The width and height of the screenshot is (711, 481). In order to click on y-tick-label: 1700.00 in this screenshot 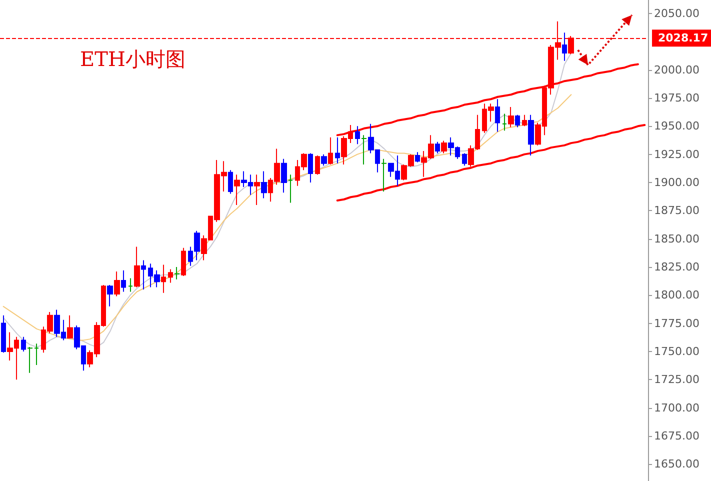, I will do `click(677, 407)`.